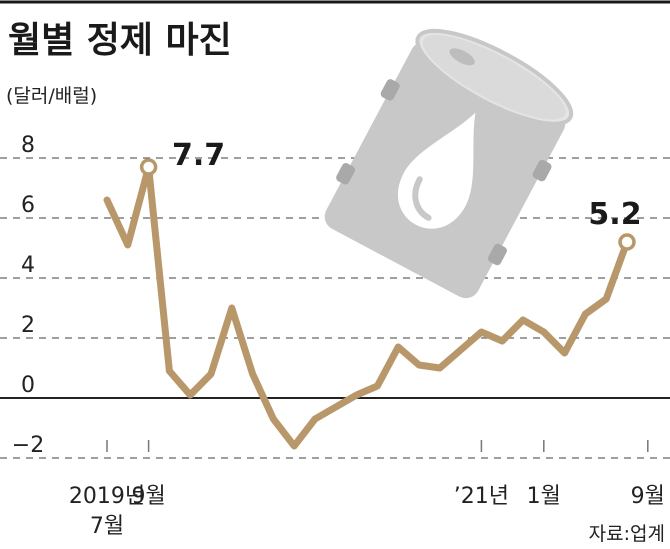 The width and height of the screenshot is (670, 549). What do you see at coordinates (28, 385) in the screenshot?
I see `y-tick-label: 0` at bounding box center [28, 385].